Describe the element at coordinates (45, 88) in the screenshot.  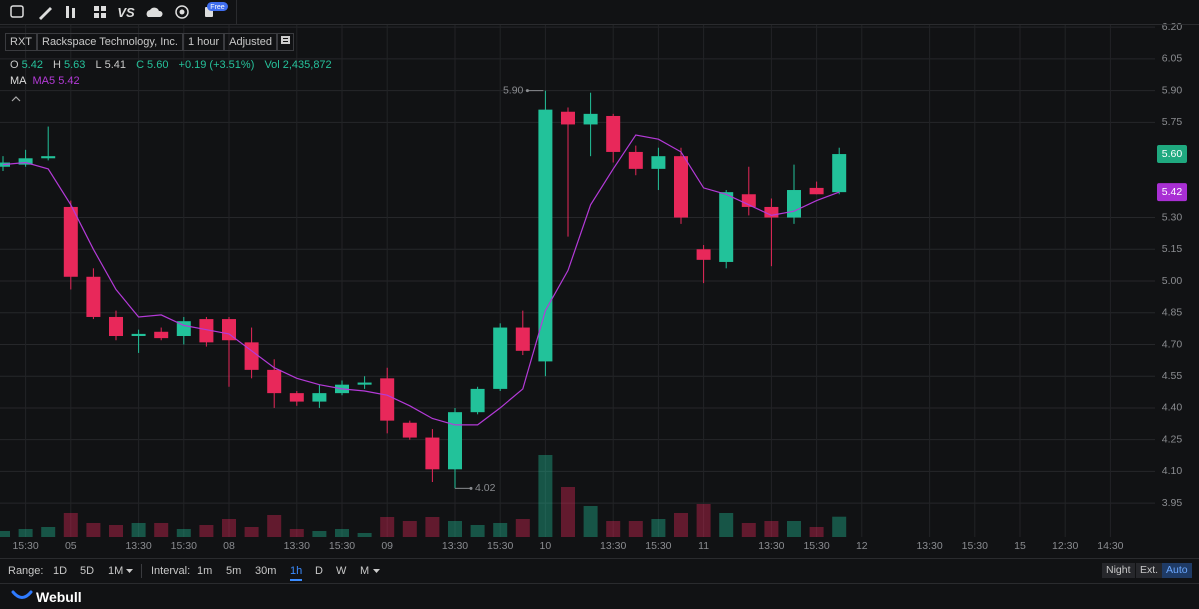
I see `ma-legend: MA MA5 5.42` at that location.